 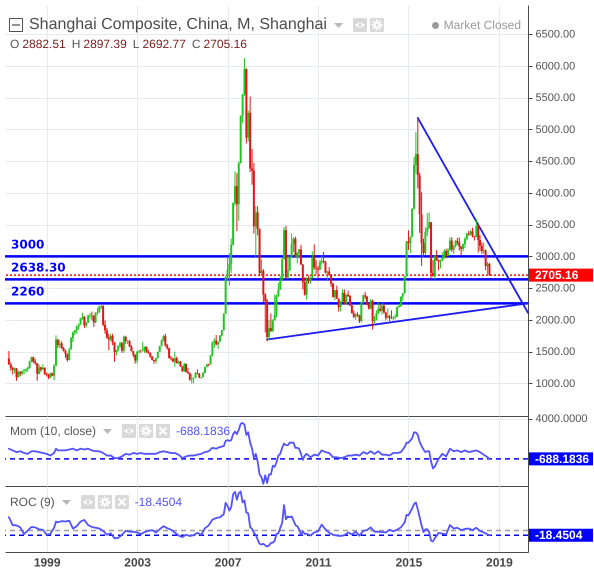 What do you see at coordinates (409, 563) in the screenshot?
I see `x-tick-label: 2015` at bounding box center [409, 563].